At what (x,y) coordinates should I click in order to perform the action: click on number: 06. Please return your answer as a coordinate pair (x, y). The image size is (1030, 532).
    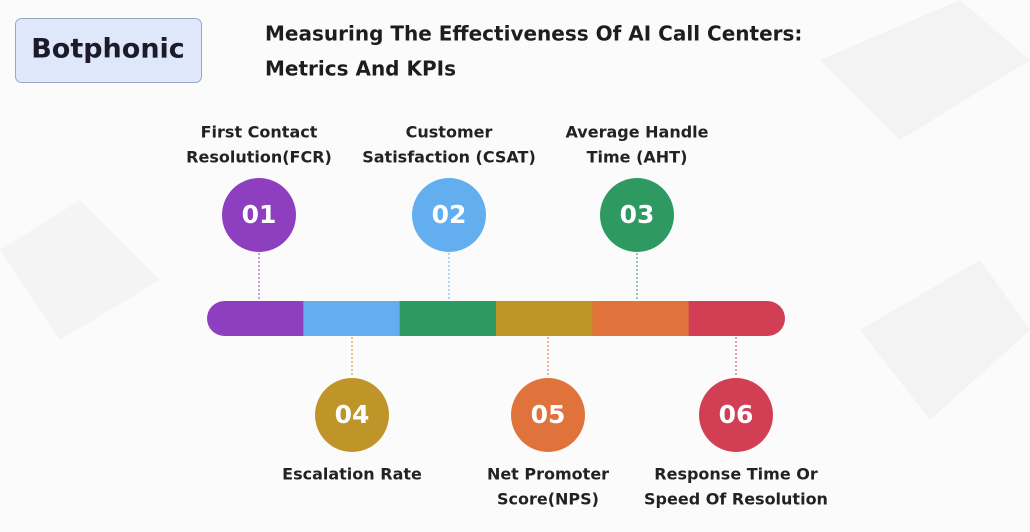
    Looking at the image, I should click on (736, 414).